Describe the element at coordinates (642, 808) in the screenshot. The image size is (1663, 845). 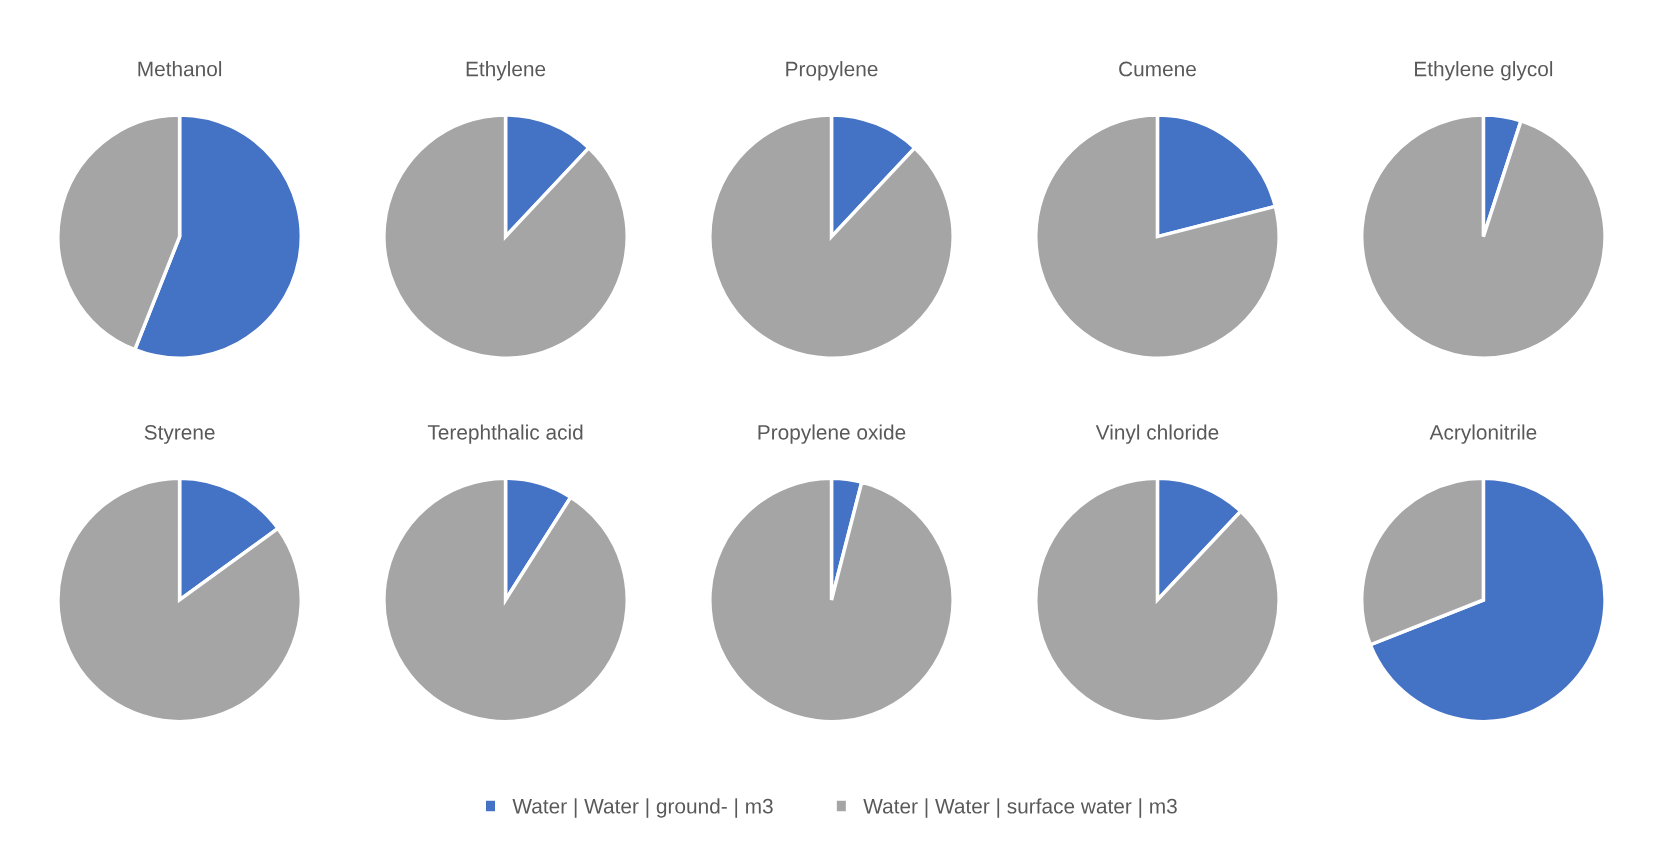
I see `legend-label: Water | Water | ground- | m3` at that location.